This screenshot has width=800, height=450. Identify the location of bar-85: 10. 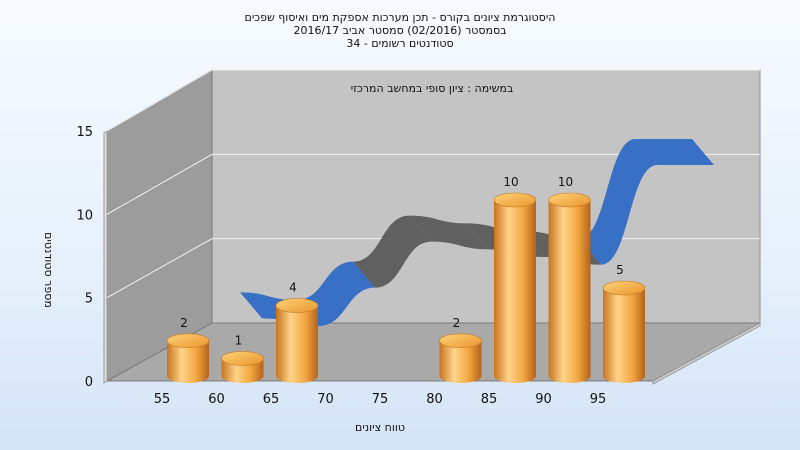
(515, 279).